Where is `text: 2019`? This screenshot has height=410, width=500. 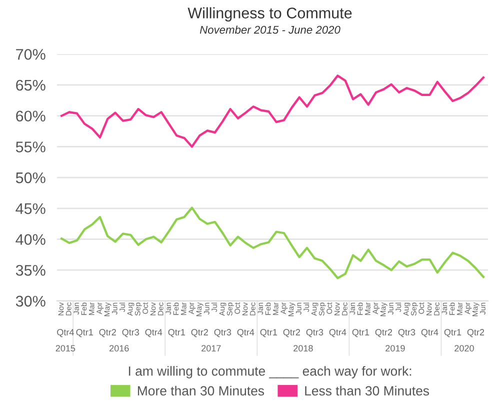 text: 2019 is located at coordinates (395, 348).